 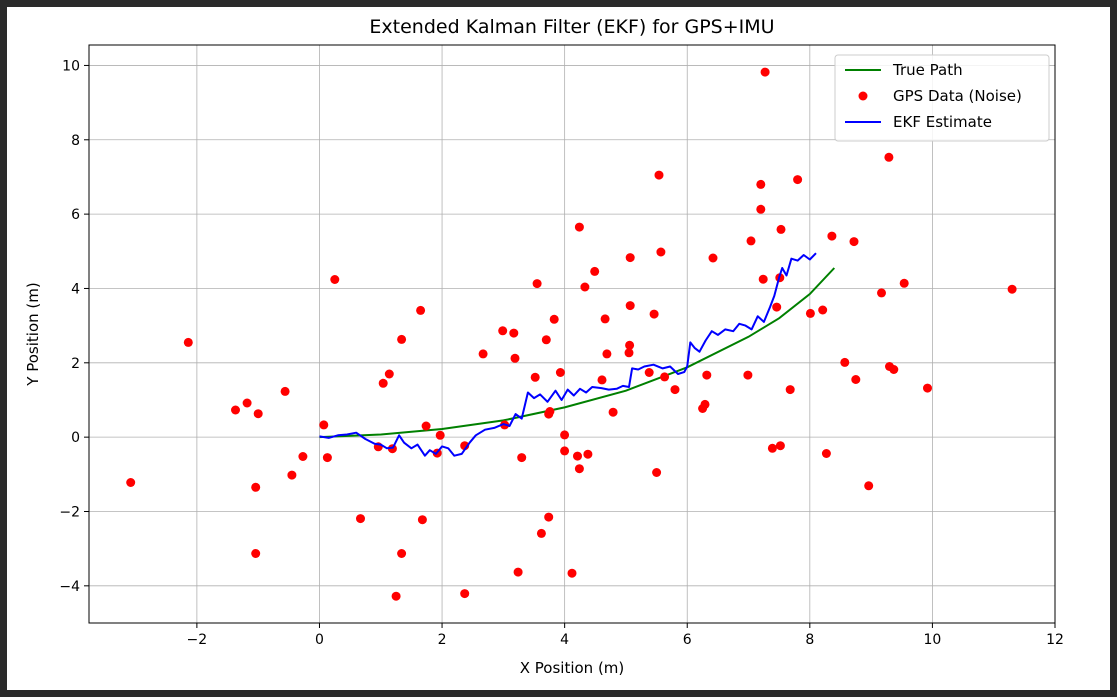 I want to click on y-ticks: −4 −2 0 2 4 6 8 10, so click(x=74, y=326).